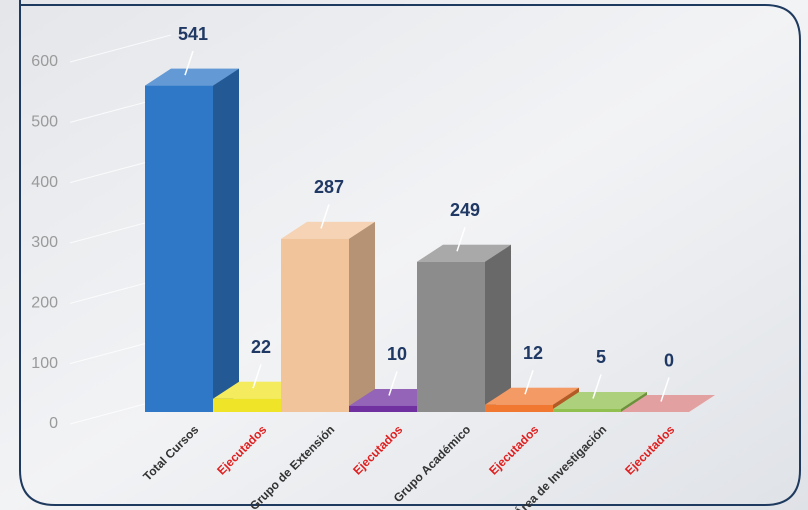 The image size is (808, 510). I want to click on y-tick-label: 0, so click(53, 423).